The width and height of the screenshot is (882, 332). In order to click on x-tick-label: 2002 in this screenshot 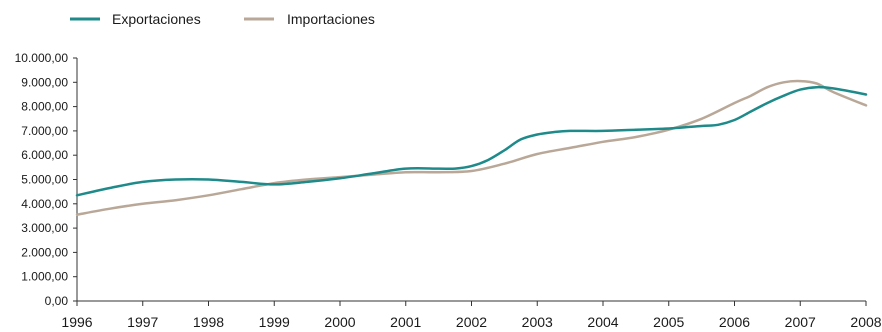, I will do `click(471, 322)`.